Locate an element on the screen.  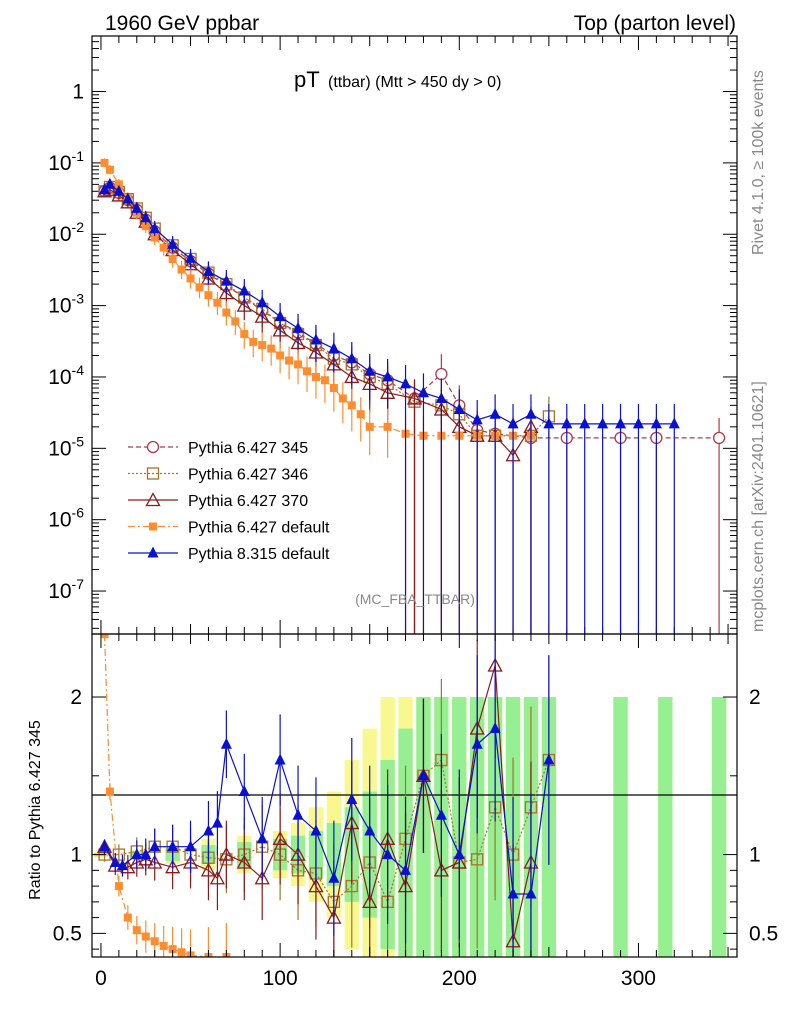
ratio-ytick-label-right: 0.5 is located at coordinates (763, 933).